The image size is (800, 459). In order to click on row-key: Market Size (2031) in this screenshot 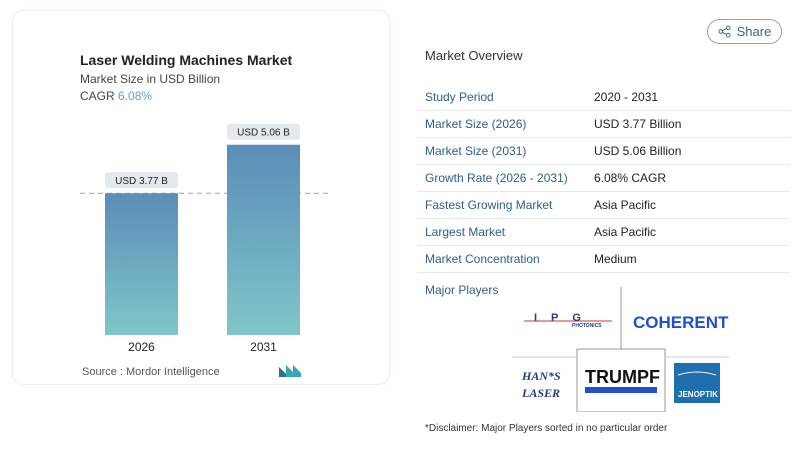, I will do `click(476, 151)`.